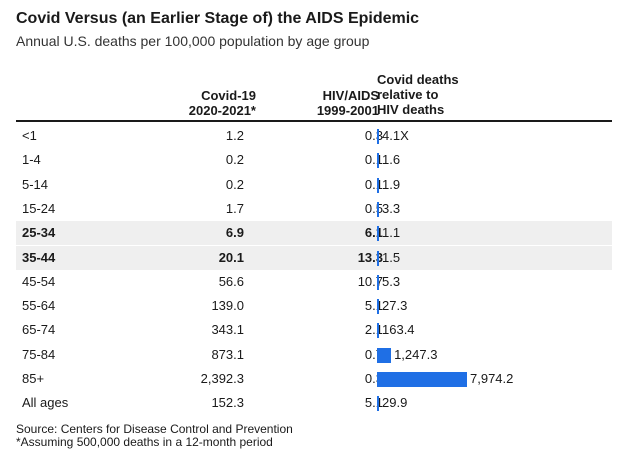 The height and width of the screenshot is (456, 624). Describe the element at coordinates (391, 184) in the screenshot. I see `ratio-label: 1.9` at that location.